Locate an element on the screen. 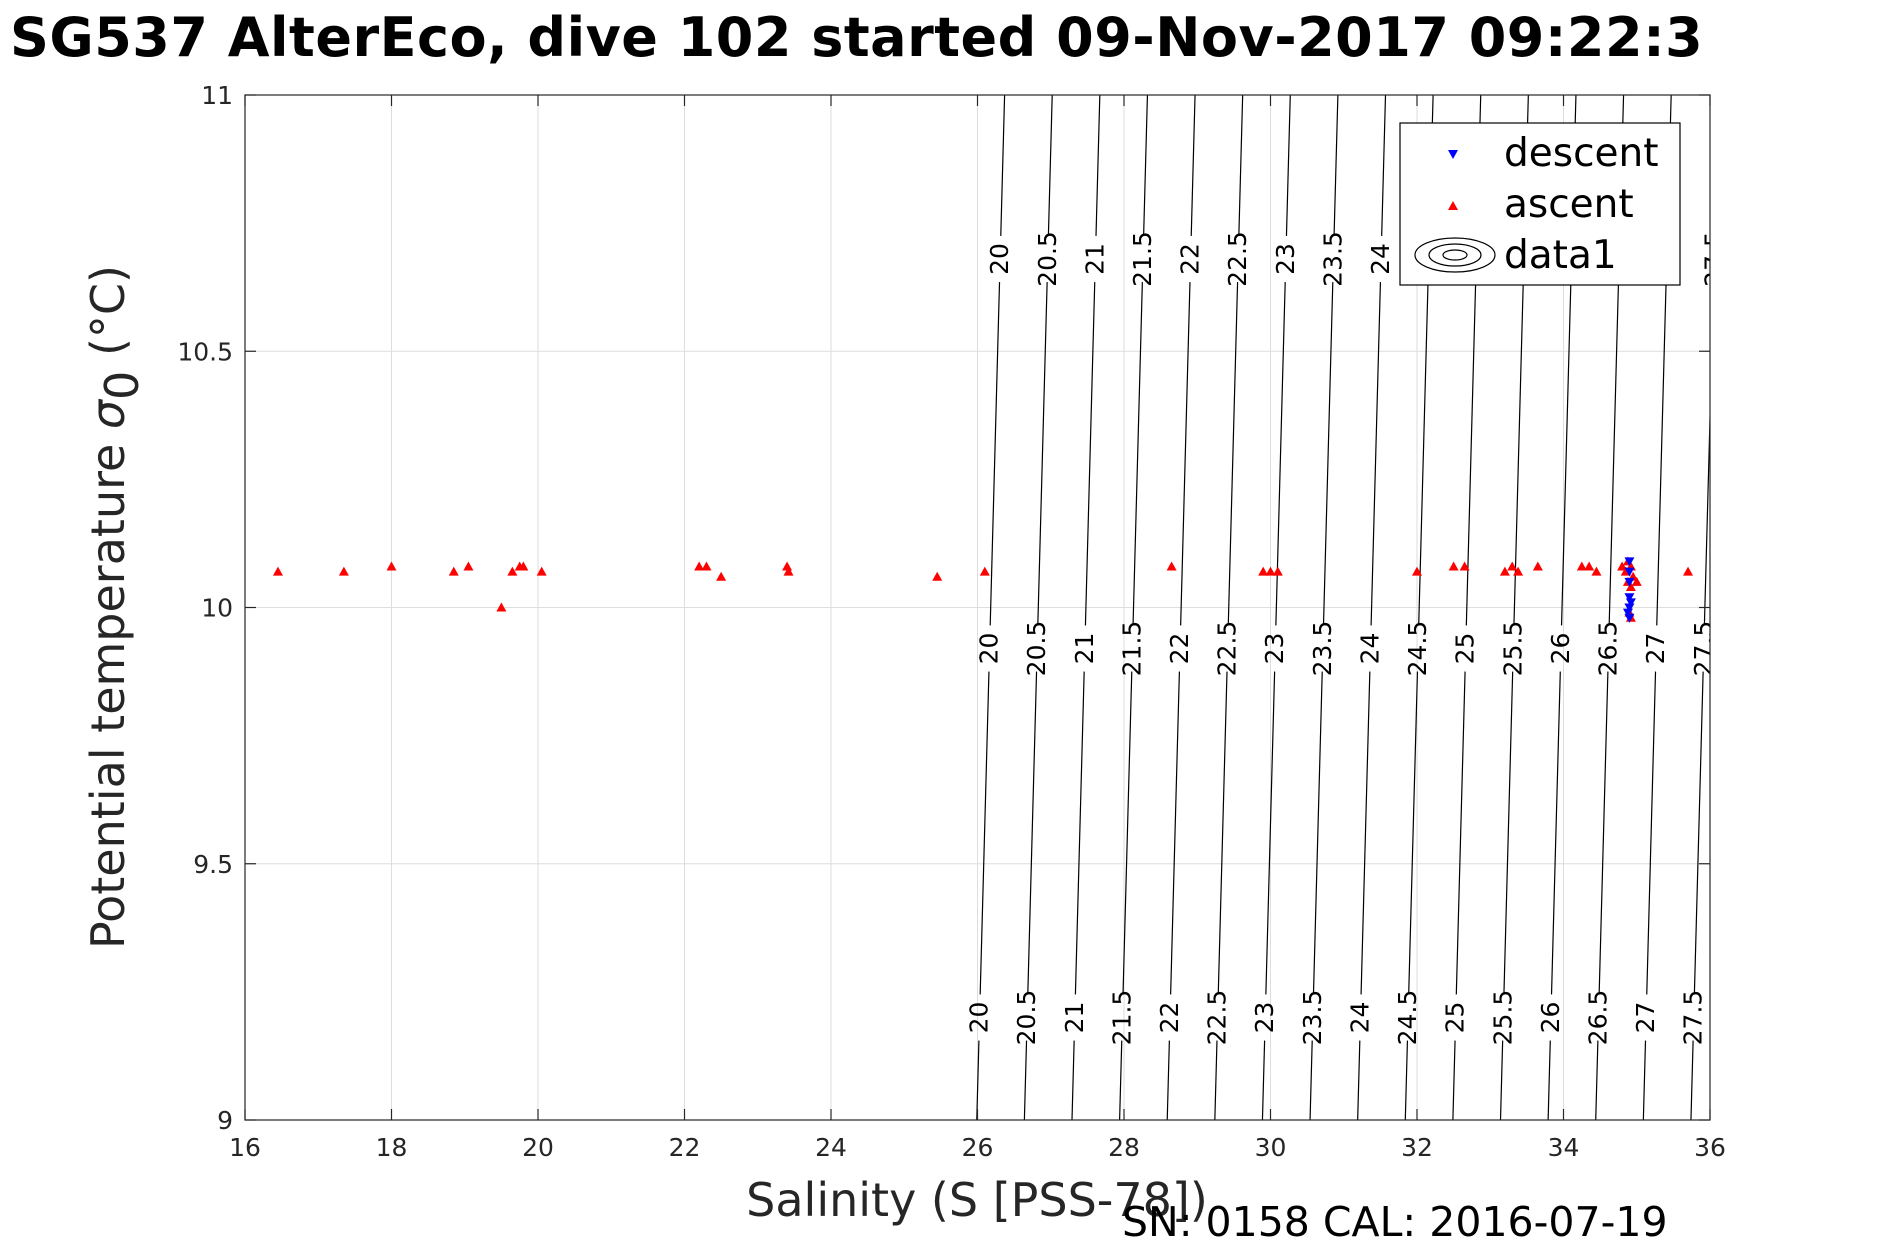 The width and height of the screenshot is (1890, 1260). x-tick-label: 22 is located at coordinates (685, 1147).